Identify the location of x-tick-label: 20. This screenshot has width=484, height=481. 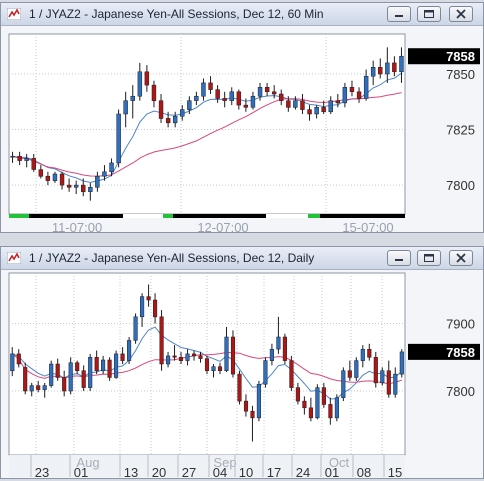
(159, 471).